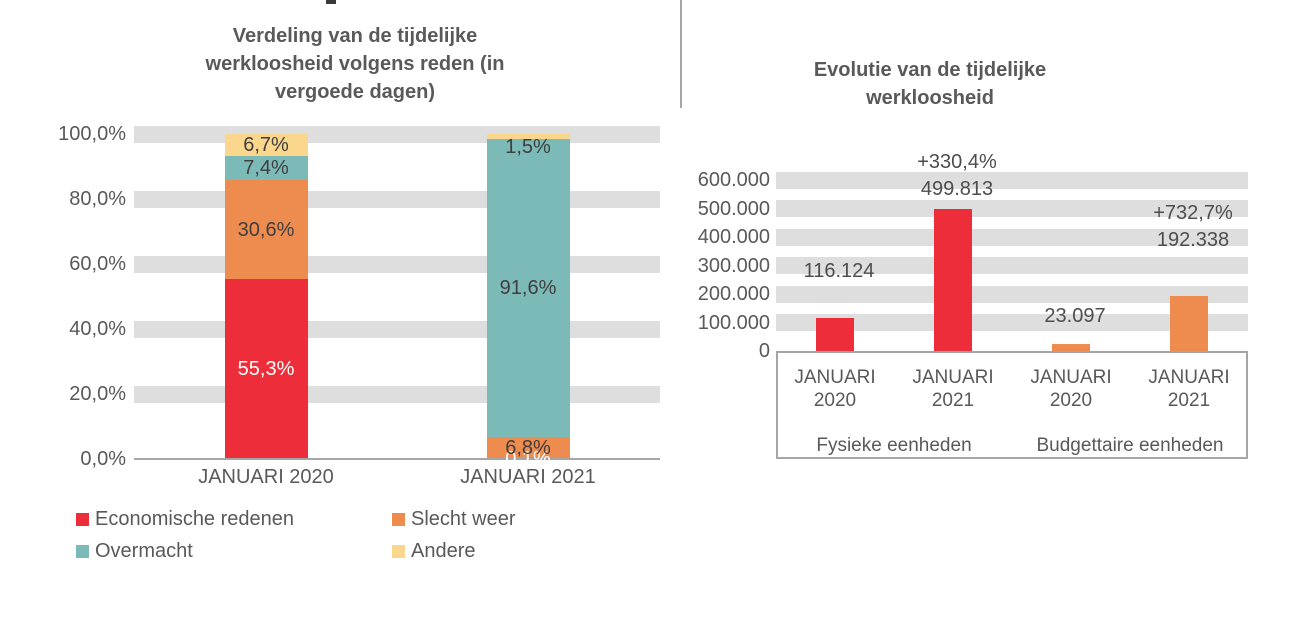 Image resolution: width=1299 pixels, height=624 pixels. Describe the element at coordinates (528, 147) in the screenshot. I see `bar-segment-label: 1,5%` at that location.